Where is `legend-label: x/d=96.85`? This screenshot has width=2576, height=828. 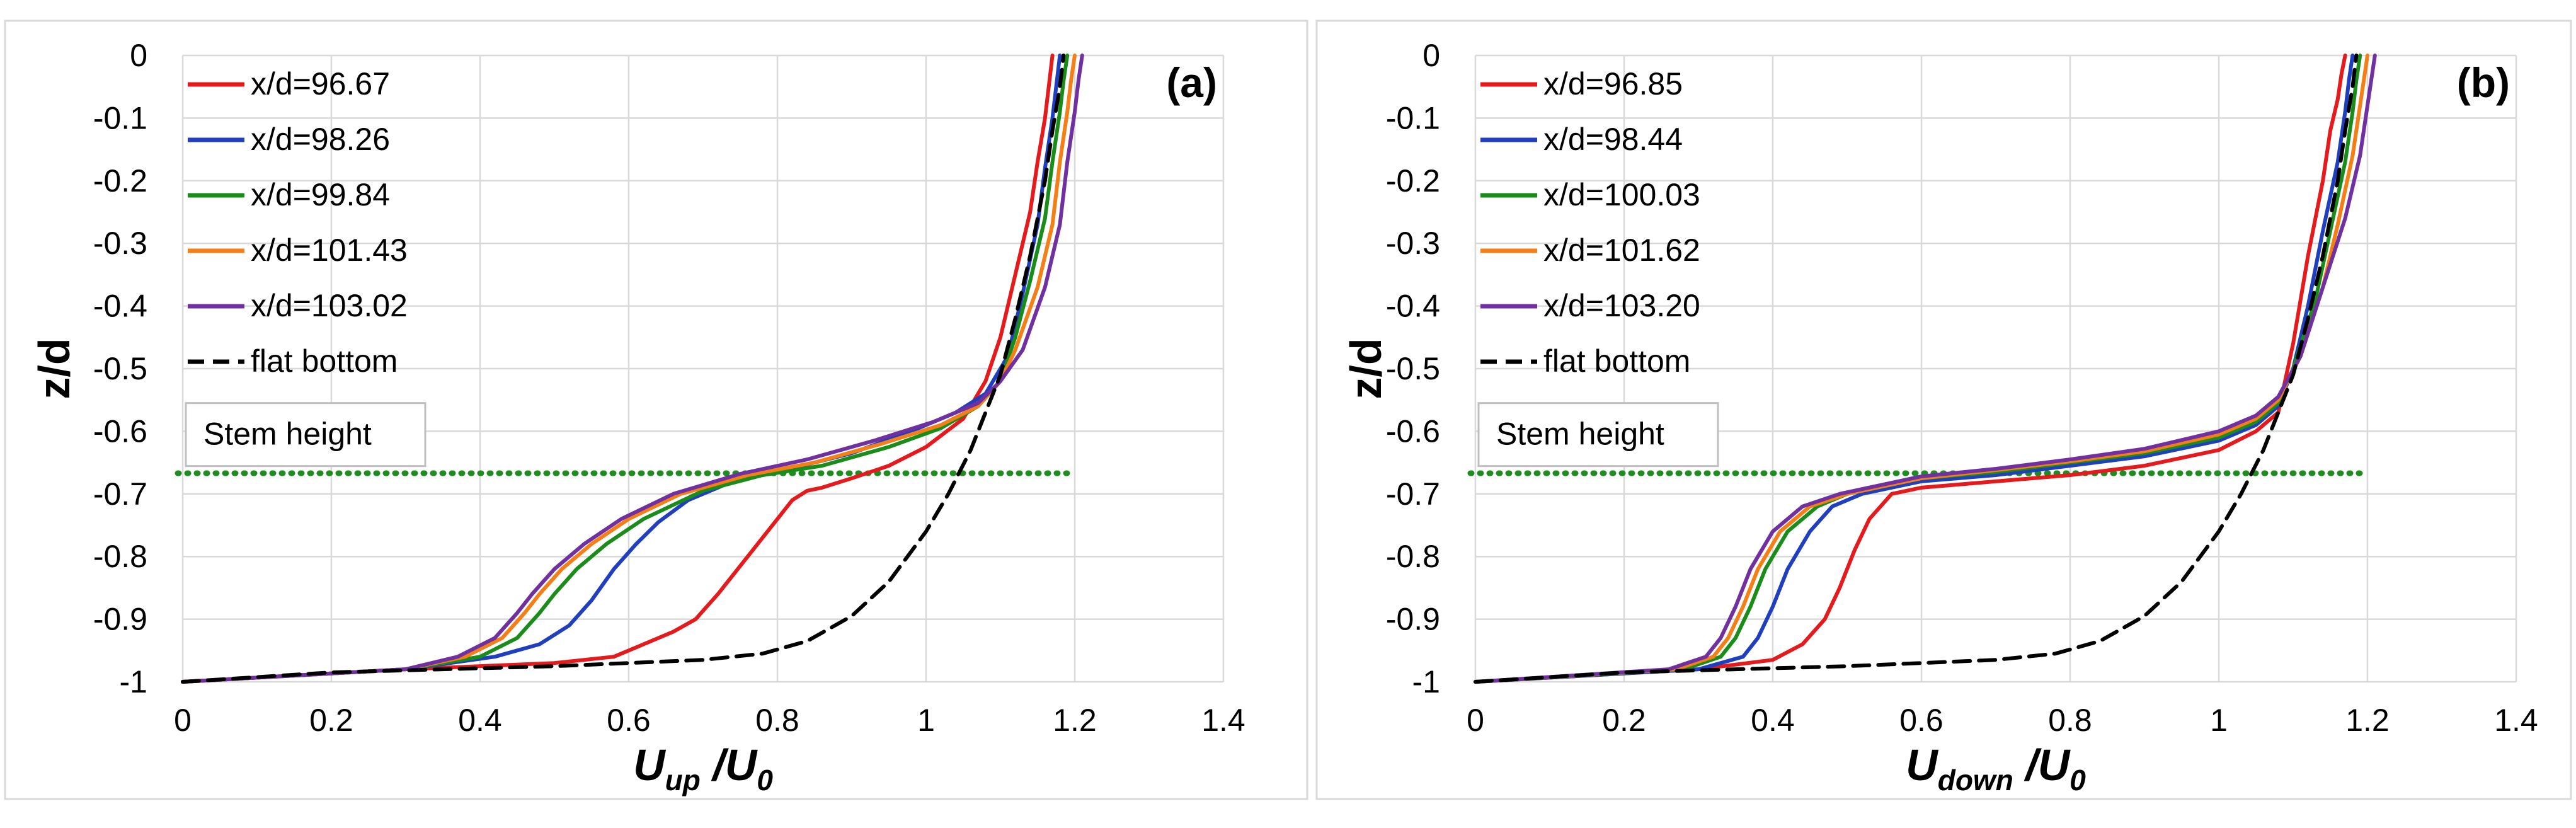 legend-label: x/d=96.85 is located at coordinates (1613, 83).